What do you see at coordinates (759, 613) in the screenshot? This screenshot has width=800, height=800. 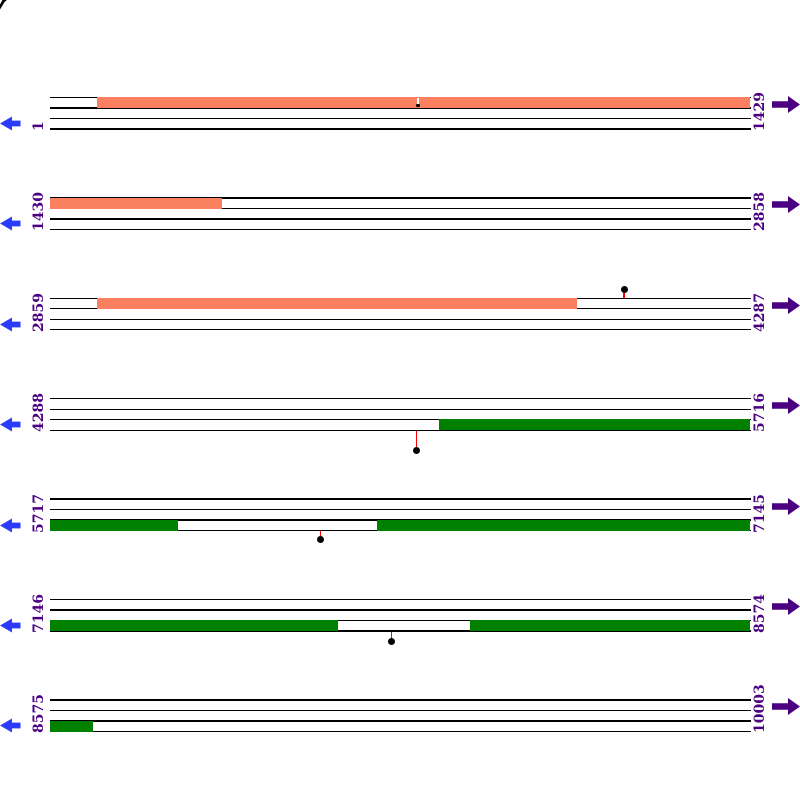 I see `row-end-coordinate: 8574` at bounding box center [759, 613].